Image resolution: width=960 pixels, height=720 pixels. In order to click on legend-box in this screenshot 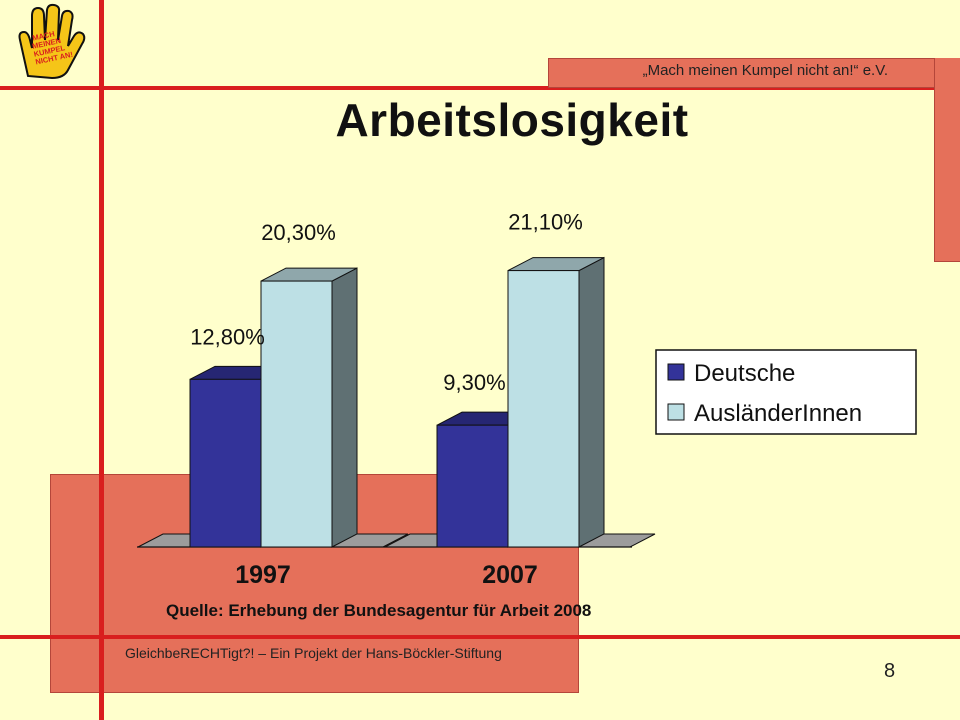, I will do `click(786, 392)`.